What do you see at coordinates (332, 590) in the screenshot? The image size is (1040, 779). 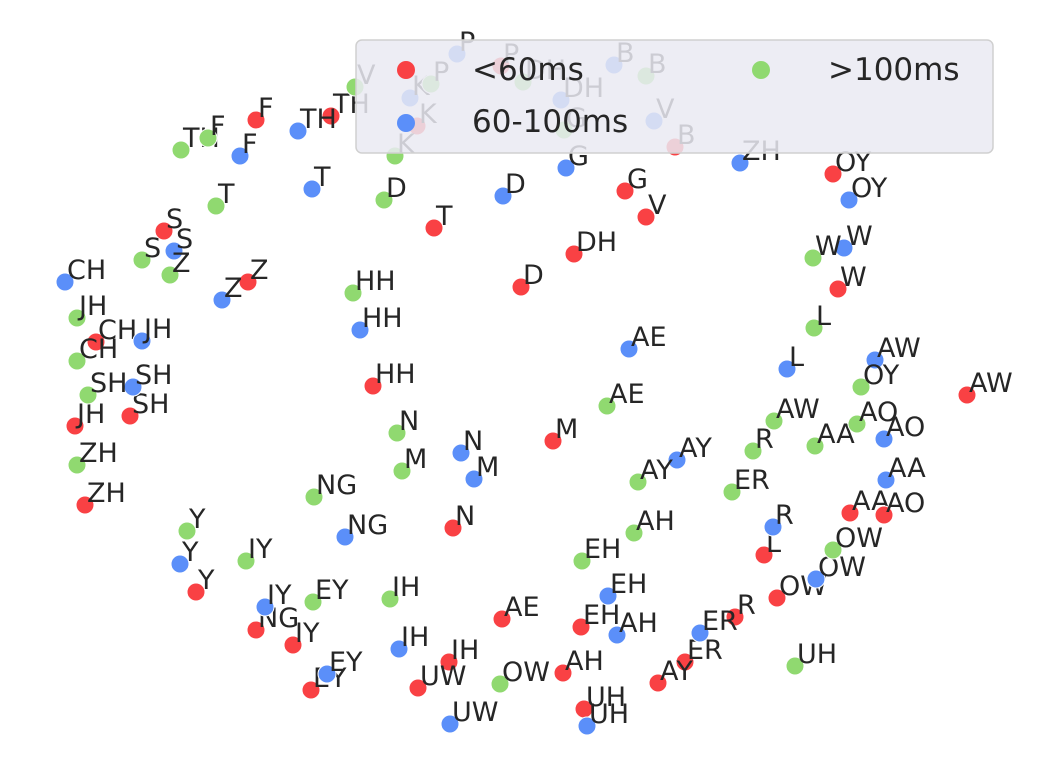 I see `point-label: EY` at bounding box center [332, 590].